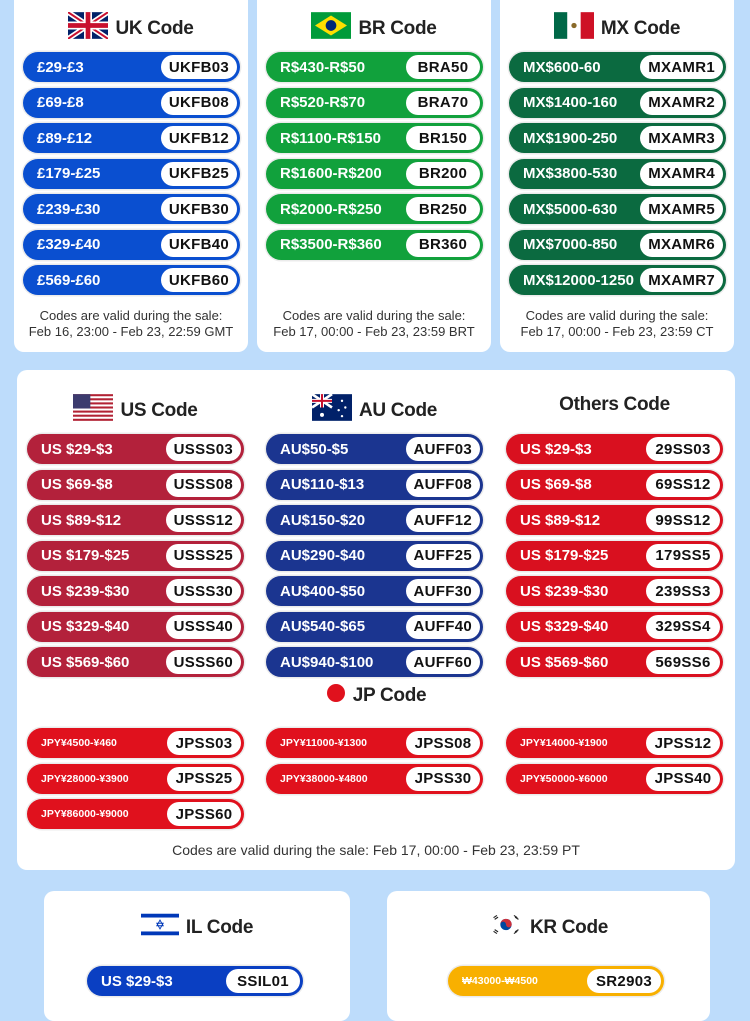  I want to click on coupon-code: 99SS12, so click(683, 520).